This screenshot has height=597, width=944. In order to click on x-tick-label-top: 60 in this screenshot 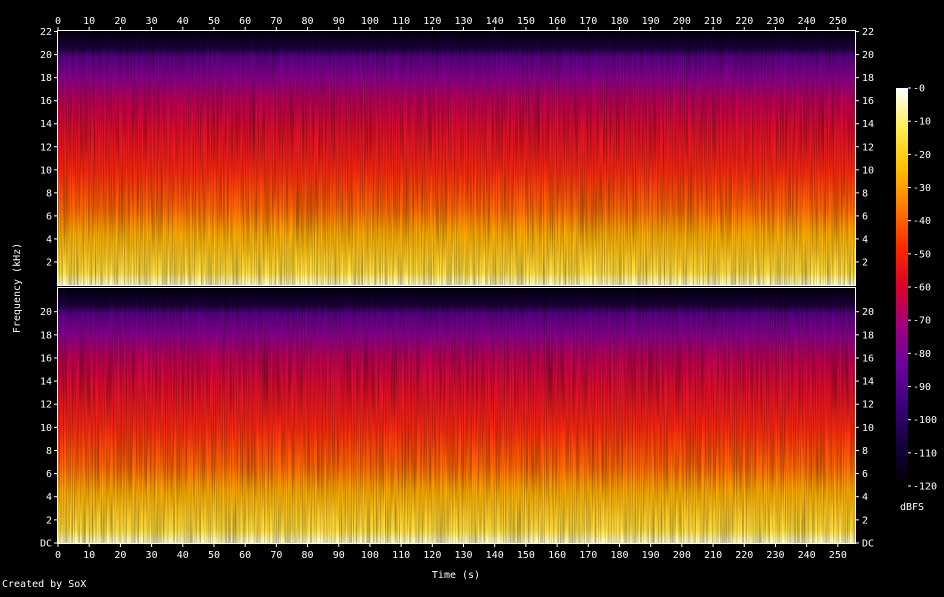, I will do `click(245, 21)`.